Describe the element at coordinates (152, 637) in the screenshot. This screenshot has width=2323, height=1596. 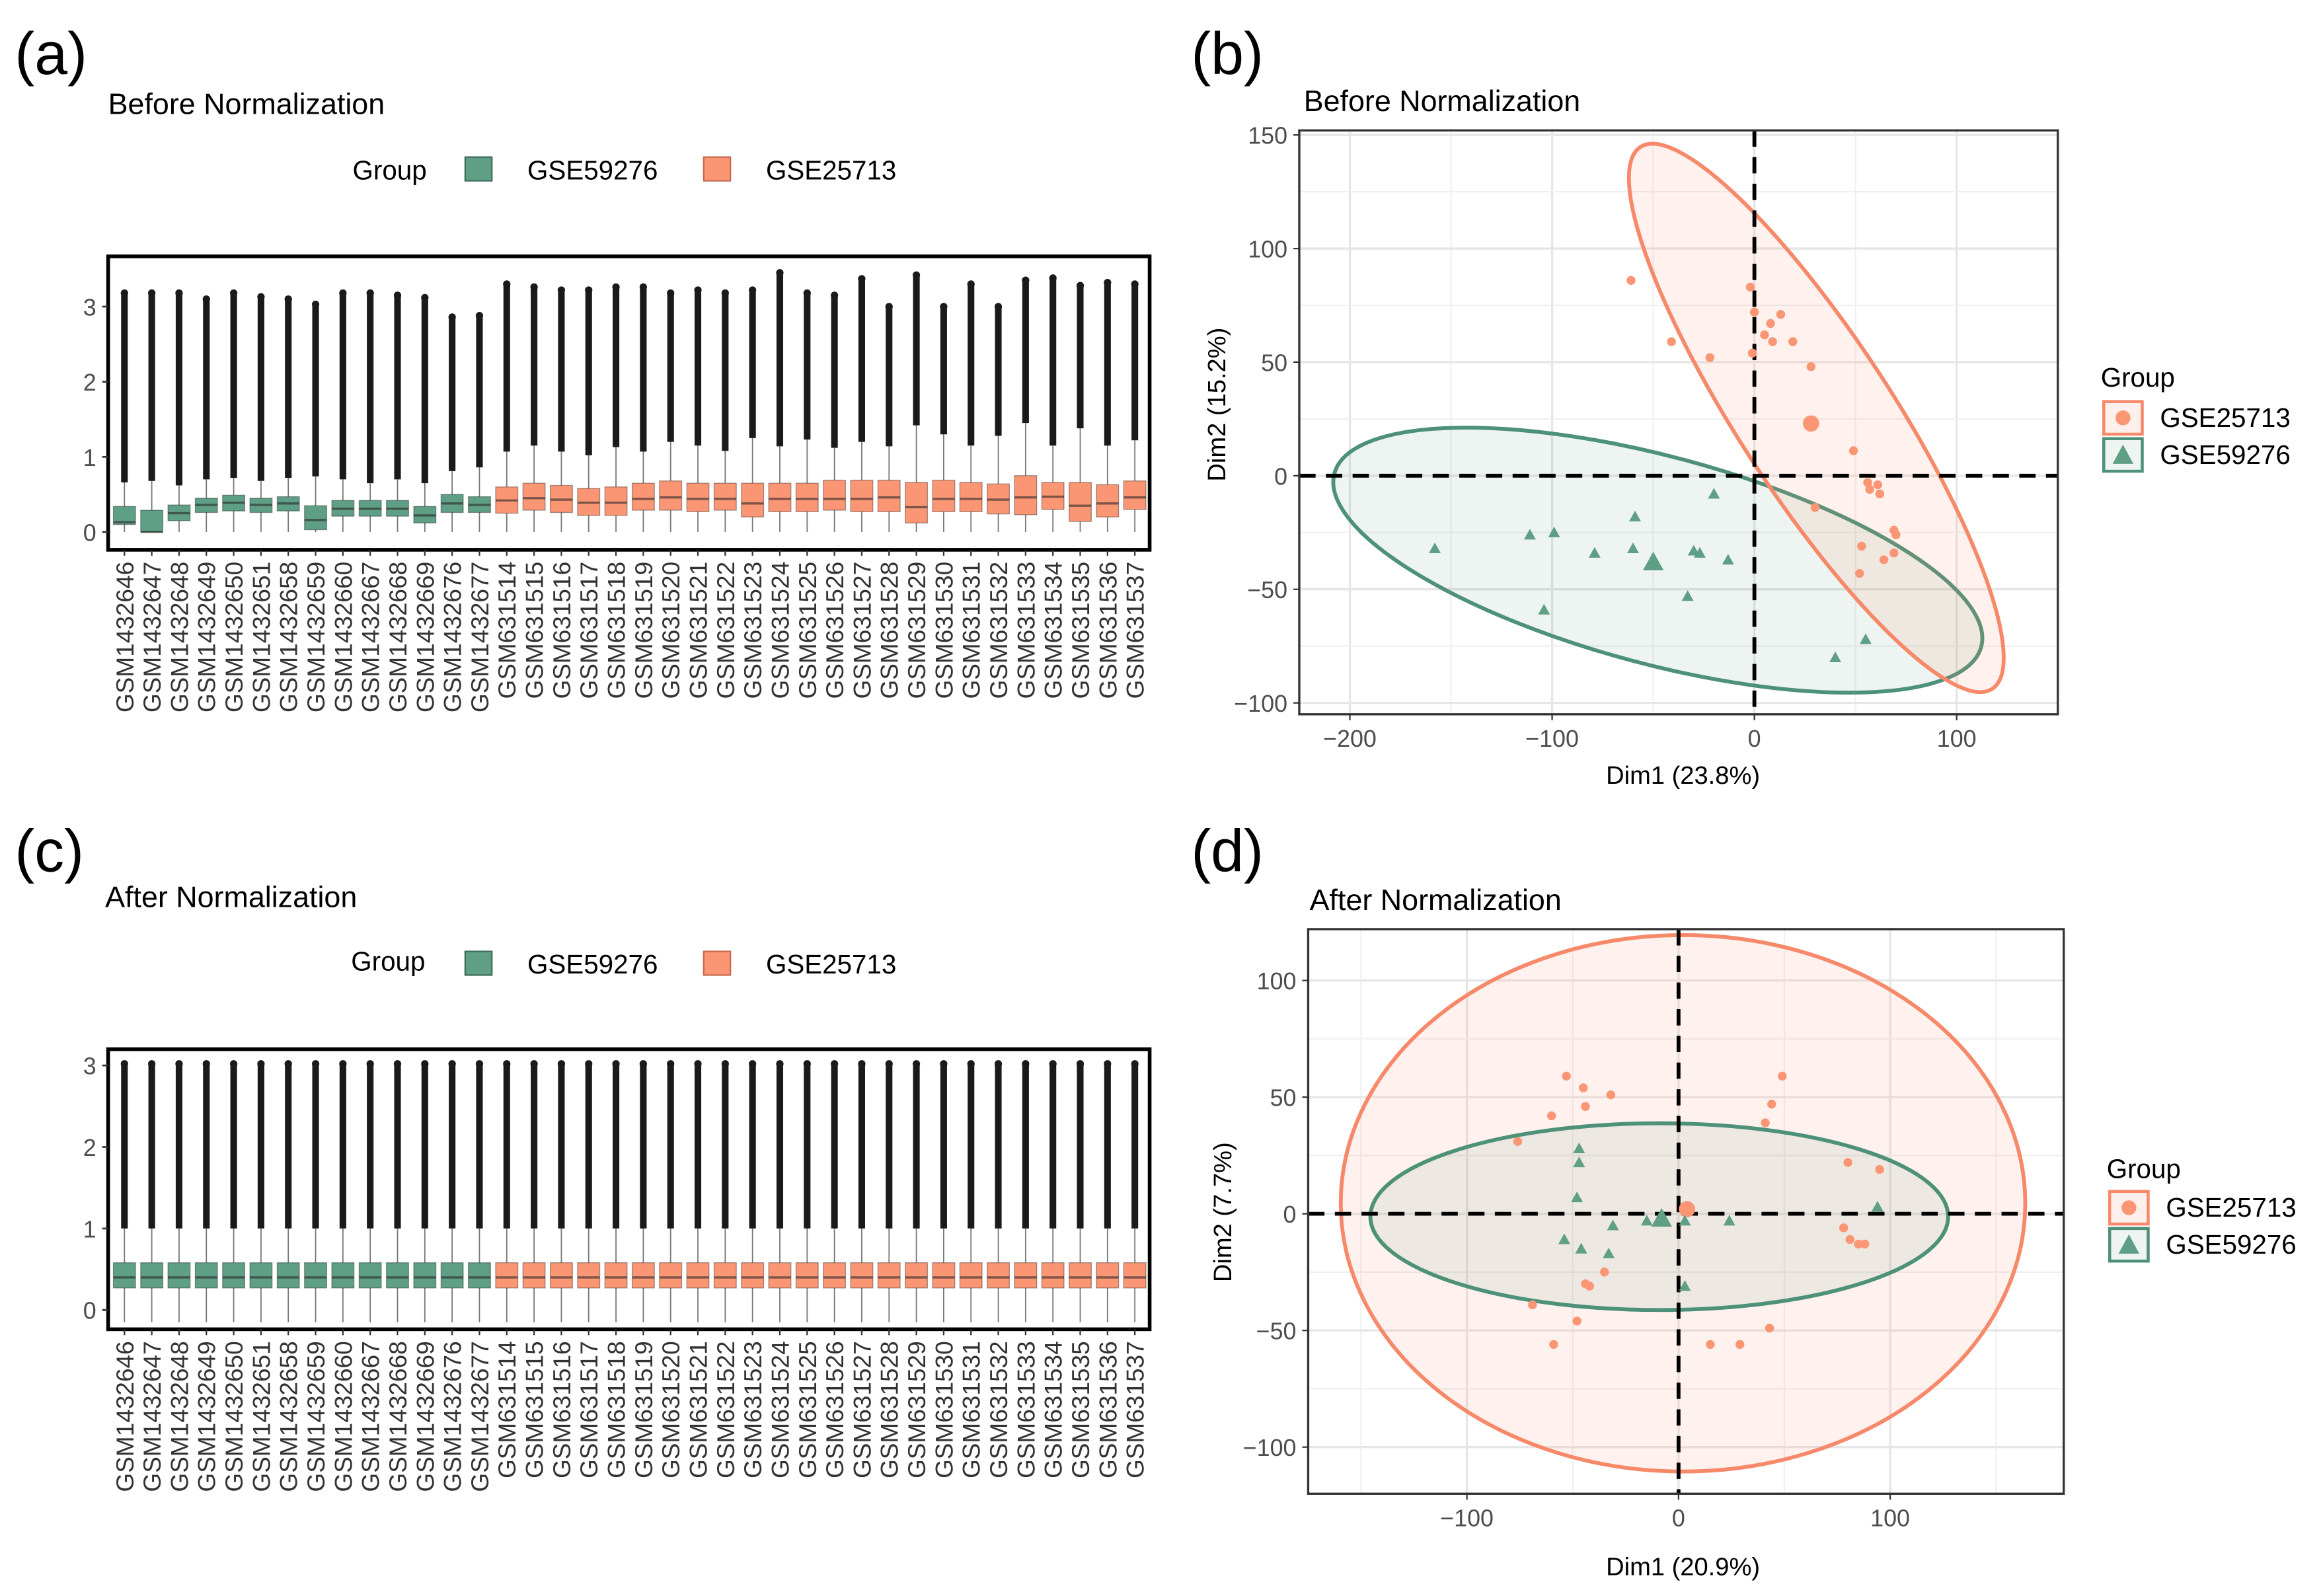
I see `x-tick-label: GSM1432647` at that location.